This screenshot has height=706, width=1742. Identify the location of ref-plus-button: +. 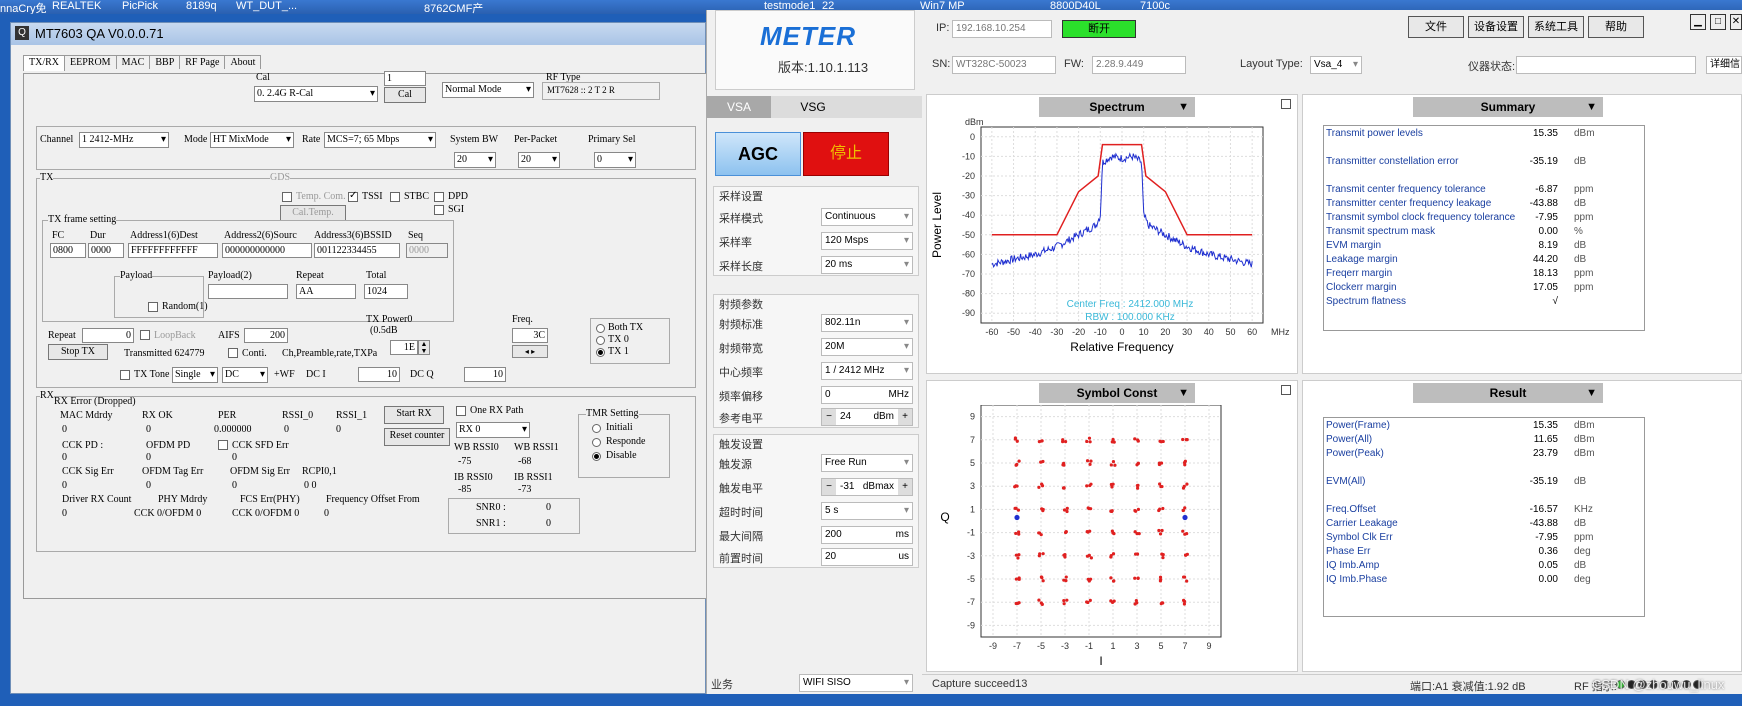
(905, 417).